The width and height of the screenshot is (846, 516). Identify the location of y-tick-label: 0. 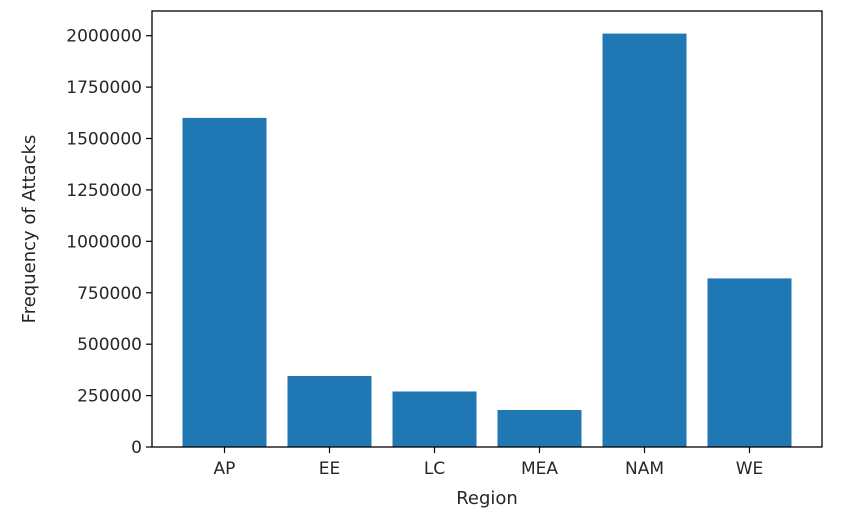
(136, 448).